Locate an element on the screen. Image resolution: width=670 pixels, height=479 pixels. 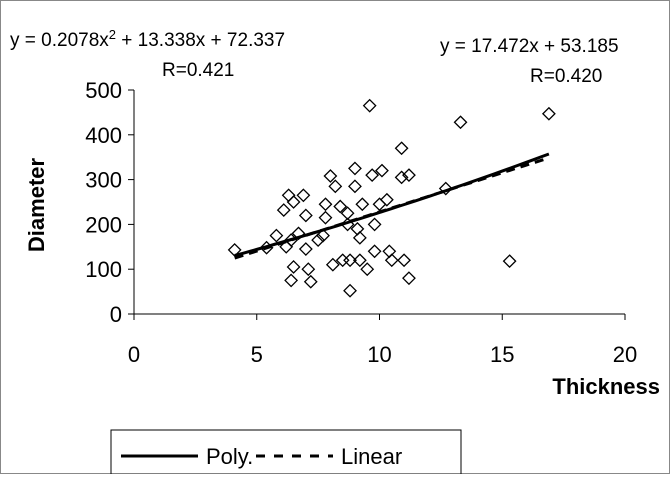
poly-r-label: R=0.421 is located at coordinates (198, 70).